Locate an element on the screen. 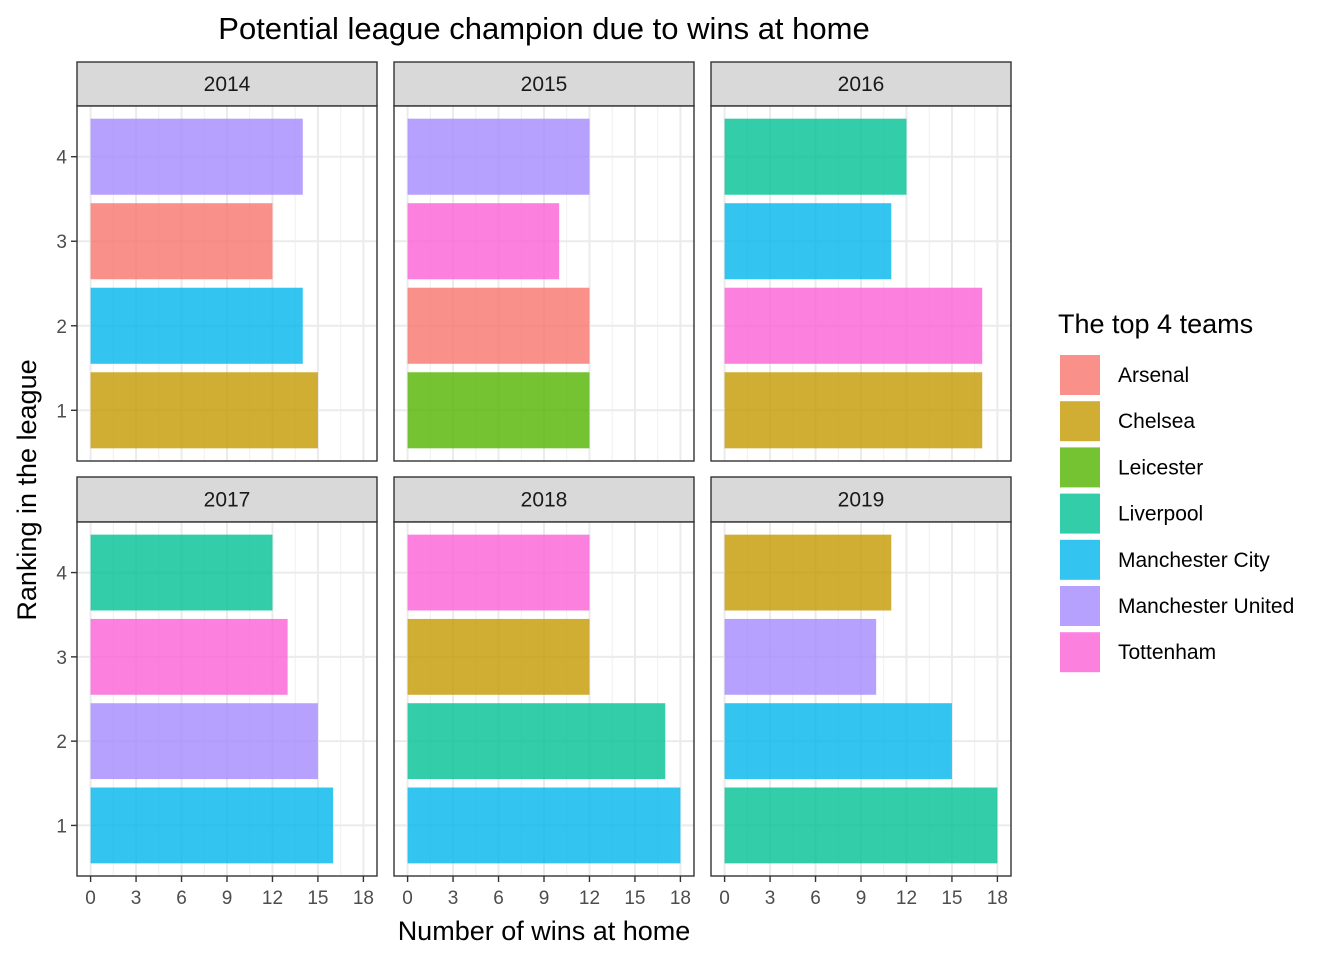 The image size is (1344, 960). y-axis-title: Ranking in the league is located at coordinates (27, 489).